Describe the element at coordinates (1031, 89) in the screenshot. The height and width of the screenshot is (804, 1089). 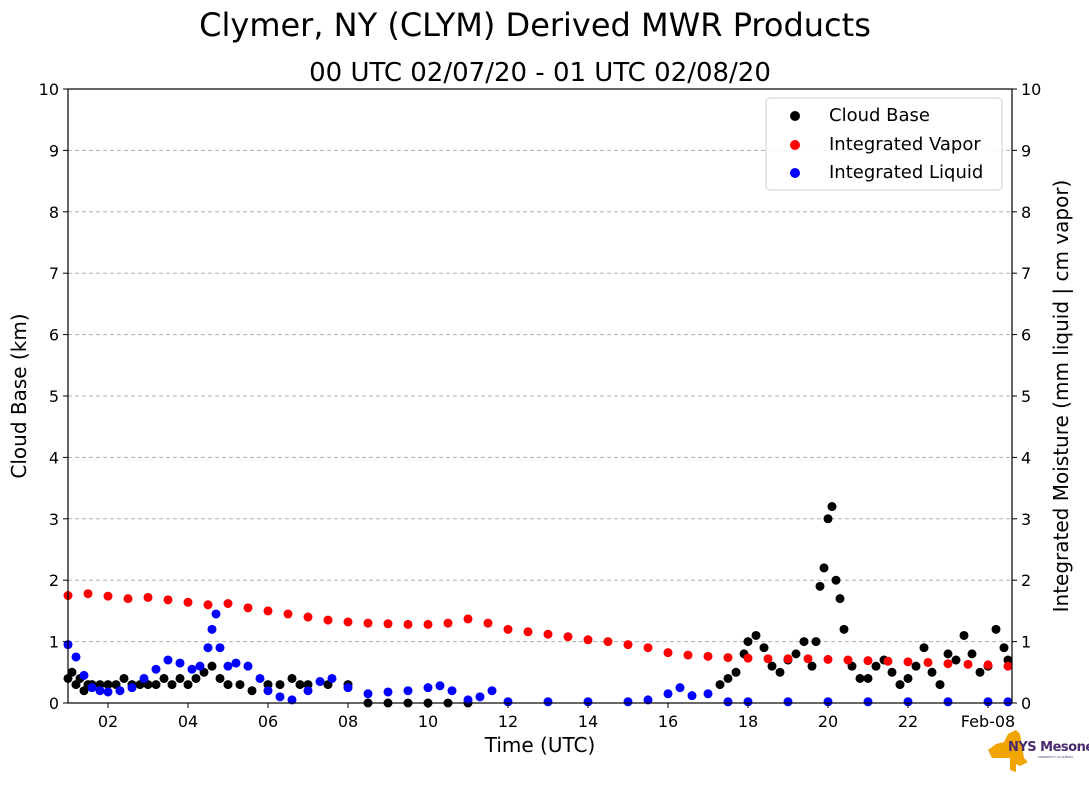
I see `y-tick-label-right: 10` at that location.